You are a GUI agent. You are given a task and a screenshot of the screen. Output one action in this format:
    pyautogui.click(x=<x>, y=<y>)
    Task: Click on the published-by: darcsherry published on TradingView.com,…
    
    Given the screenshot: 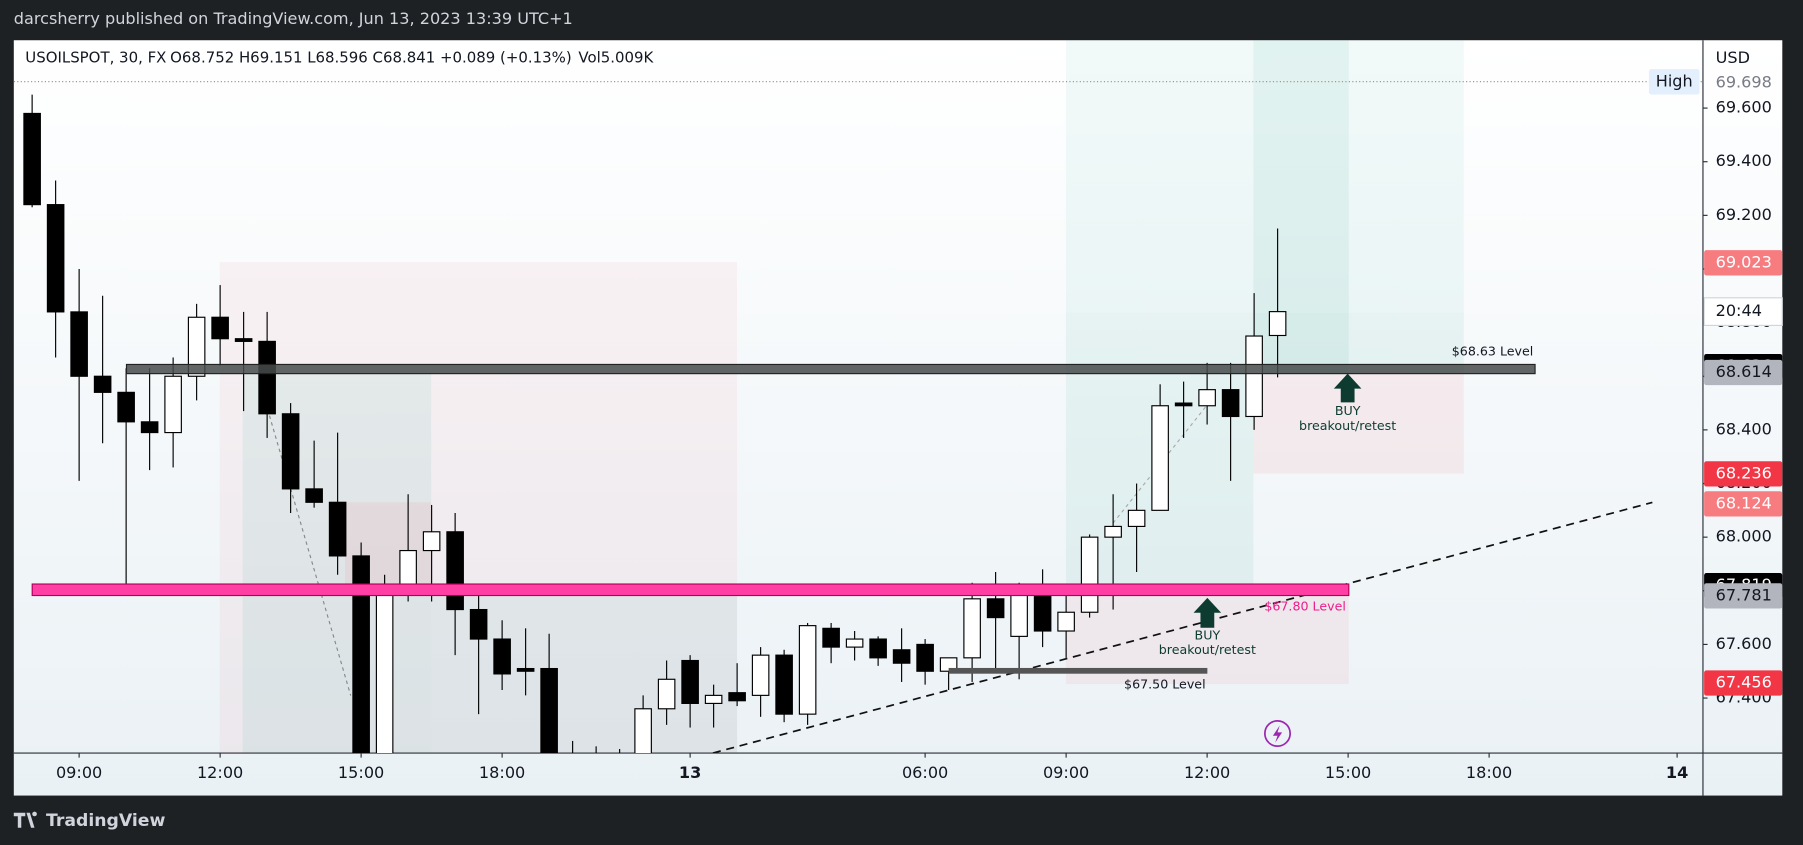 What is the action you would take?
    pyautogui.click(x=293, y=18)
    